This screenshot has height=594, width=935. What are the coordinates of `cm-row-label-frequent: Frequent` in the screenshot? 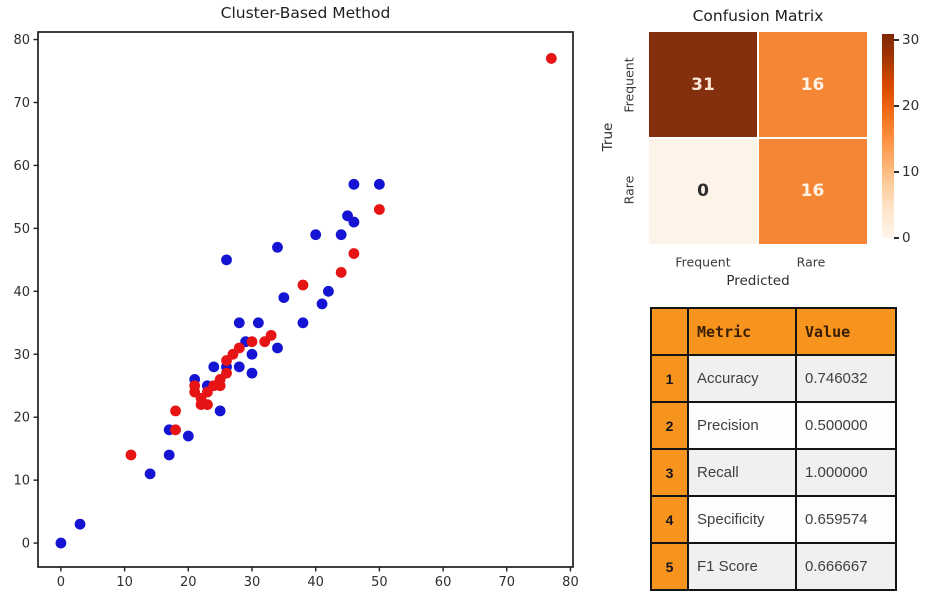 It's located at (629, 85).